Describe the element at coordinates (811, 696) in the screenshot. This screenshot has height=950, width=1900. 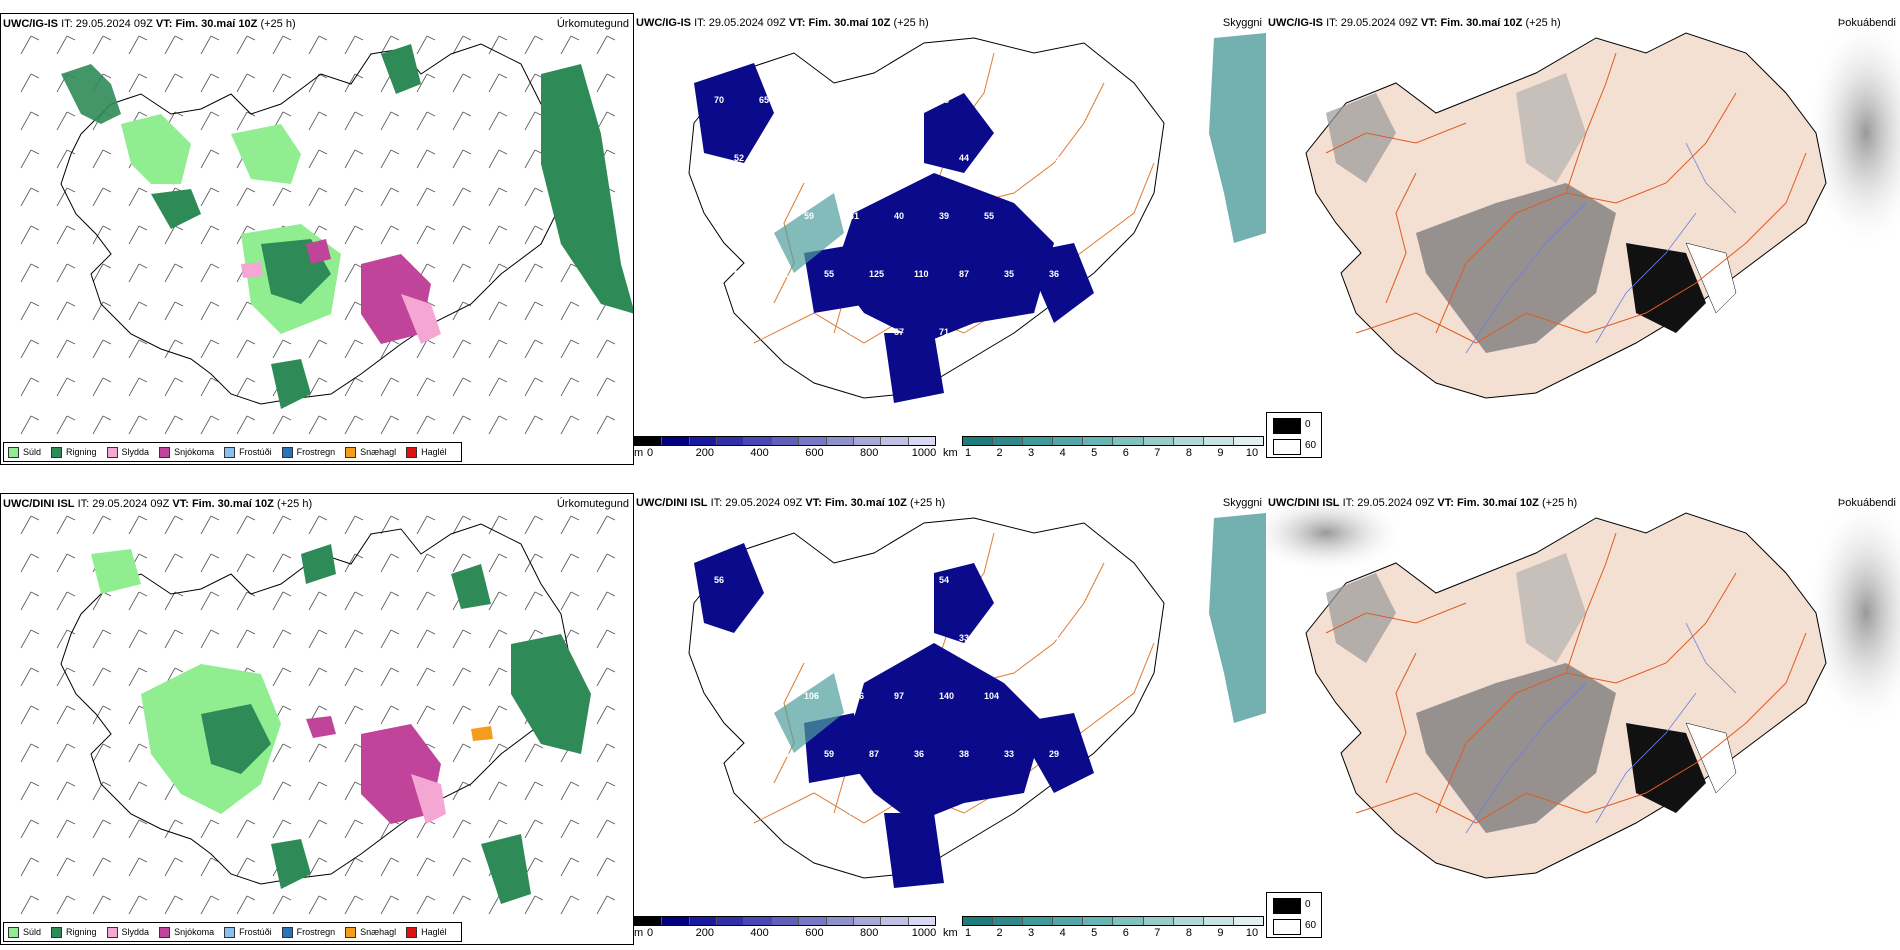
I see `cloud-base-value: 106` at that location.